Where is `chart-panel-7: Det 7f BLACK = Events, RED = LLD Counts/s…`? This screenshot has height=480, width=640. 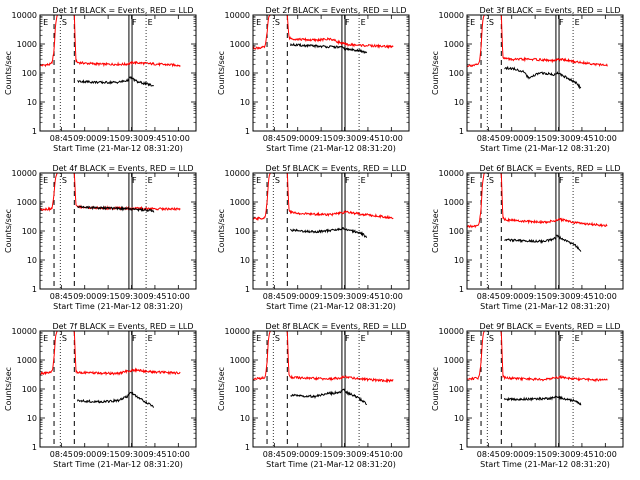
chart-panel-7: Det 7f BLACK = Events, RED = LLD Counts/s… is located at coordinates (100, 395).